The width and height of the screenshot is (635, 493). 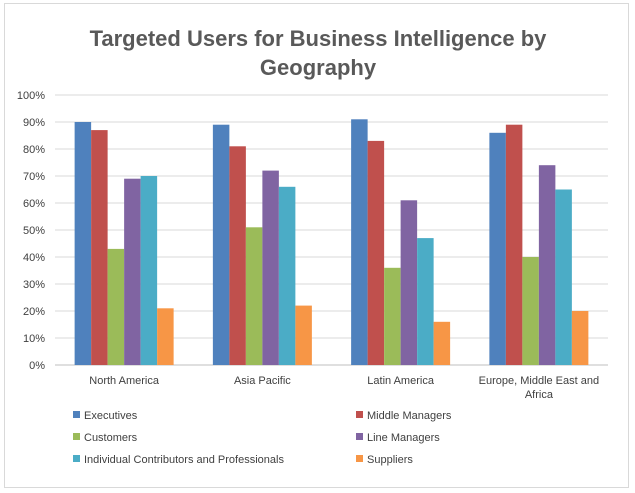 I want to click on x-category-label: Europe, Middle East and, so click(x=539, y=381).